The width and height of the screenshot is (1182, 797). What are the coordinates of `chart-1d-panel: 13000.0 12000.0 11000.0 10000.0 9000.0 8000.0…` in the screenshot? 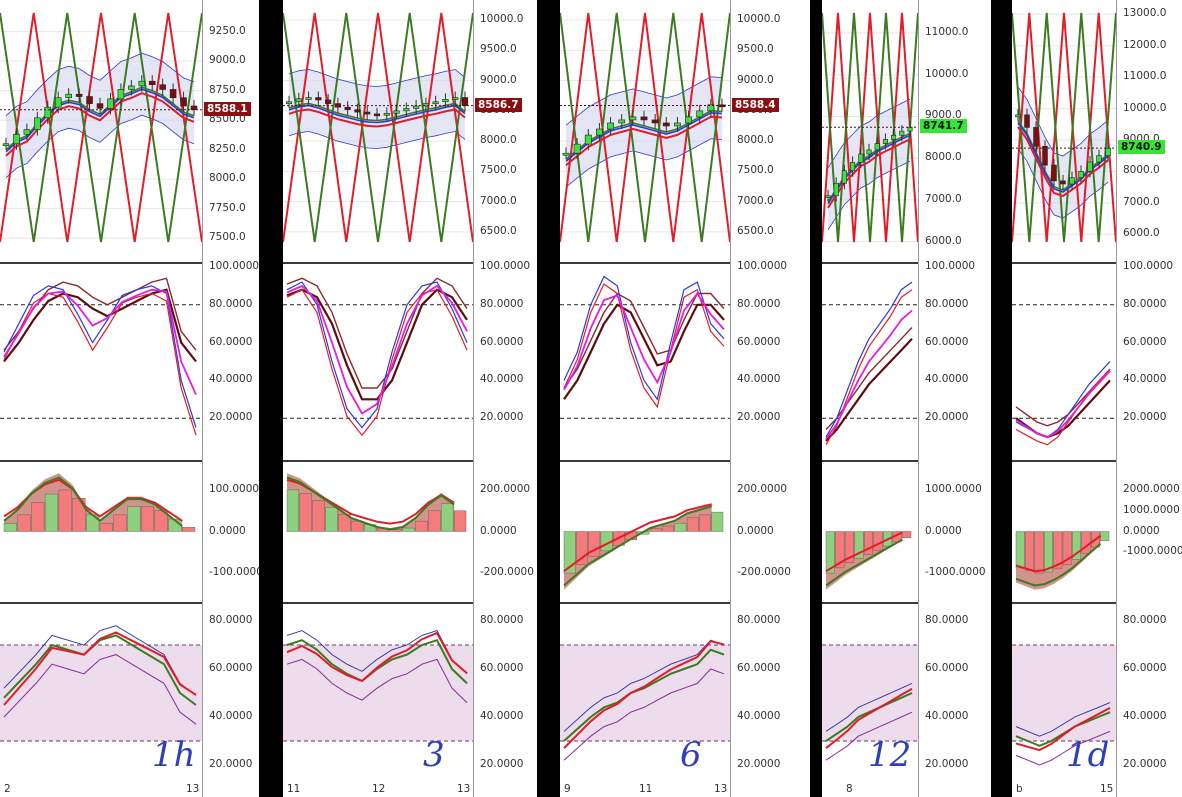 It's located at (1097, 398).